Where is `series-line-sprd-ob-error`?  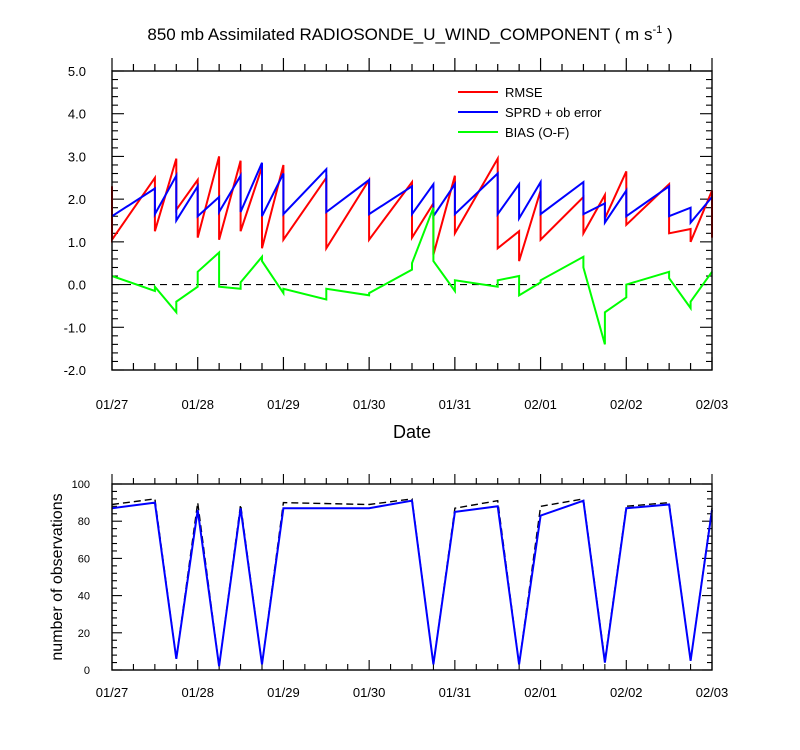
series-line-sprd-ob-error is located at coordinates (412, 194).